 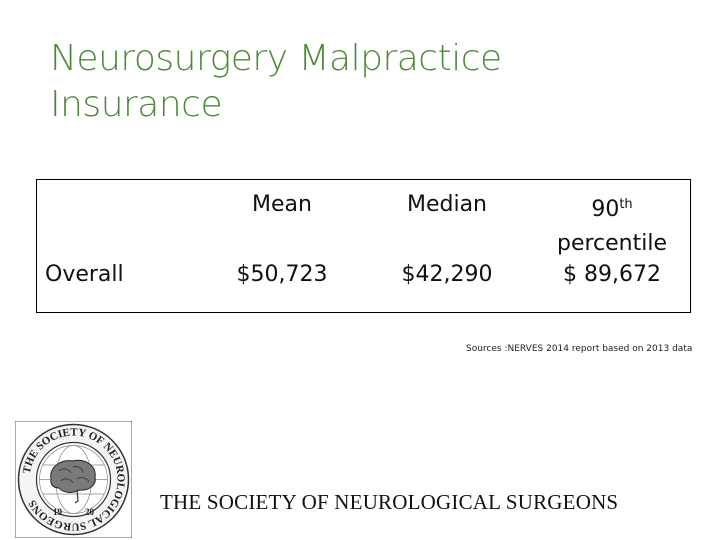 I want to click on society-name: THE SOCIETY OF NEUROLOGICAL SURGEONS, so click(x=389, y=502).